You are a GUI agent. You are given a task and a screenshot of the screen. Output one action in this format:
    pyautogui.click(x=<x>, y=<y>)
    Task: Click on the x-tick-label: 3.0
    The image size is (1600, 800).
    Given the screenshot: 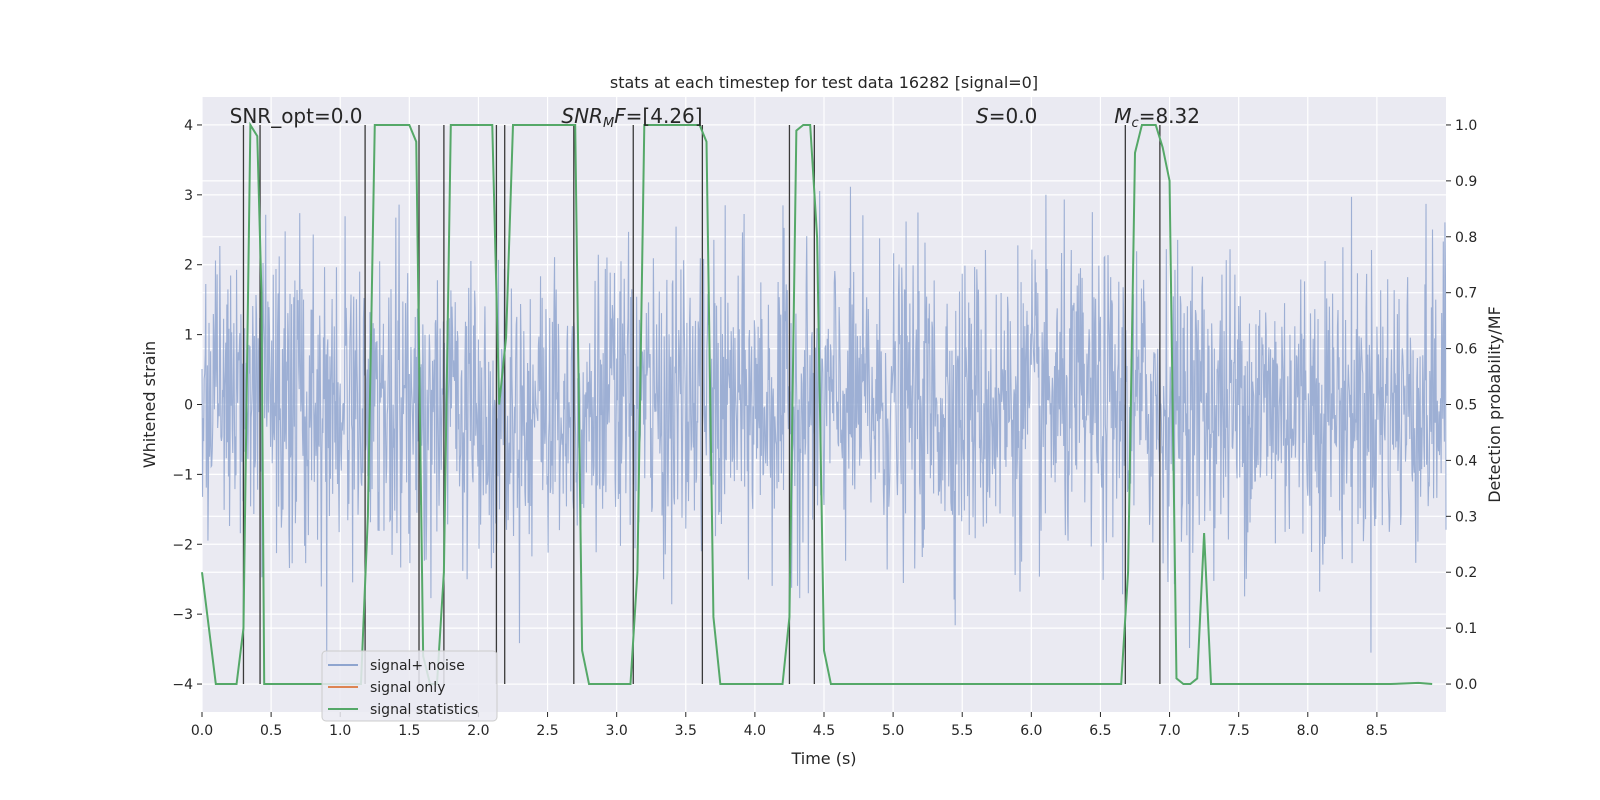 What is the action you would take?
    pyautogui.click(x=617, y=731)
    